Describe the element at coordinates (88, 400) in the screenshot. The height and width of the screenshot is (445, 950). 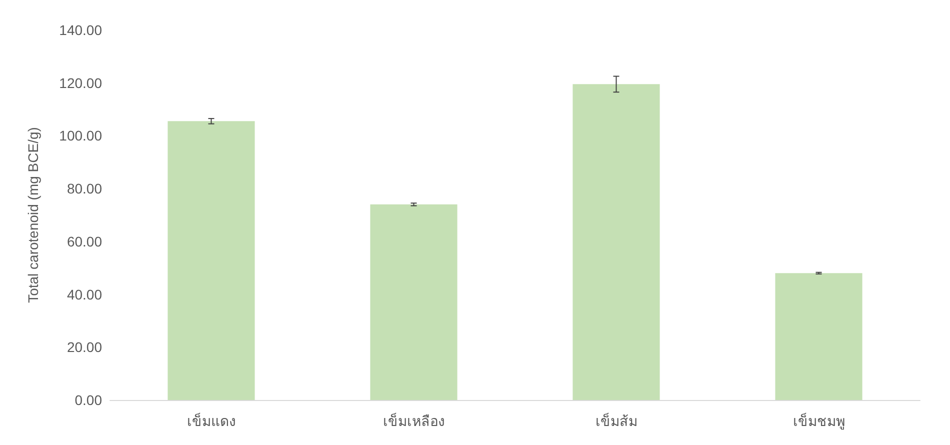
I see `y-tick-label: 0.00` at that location.